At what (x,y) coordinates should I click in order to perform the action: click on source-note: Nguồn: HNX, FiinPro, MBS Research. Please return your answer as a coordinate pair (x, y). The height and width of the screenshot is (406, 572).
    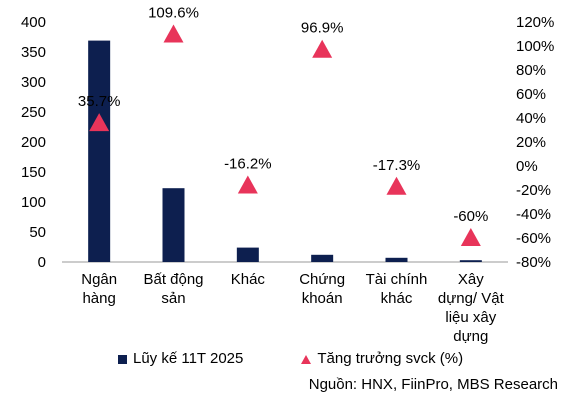
    Looking at the image, I should click on (433, 384).